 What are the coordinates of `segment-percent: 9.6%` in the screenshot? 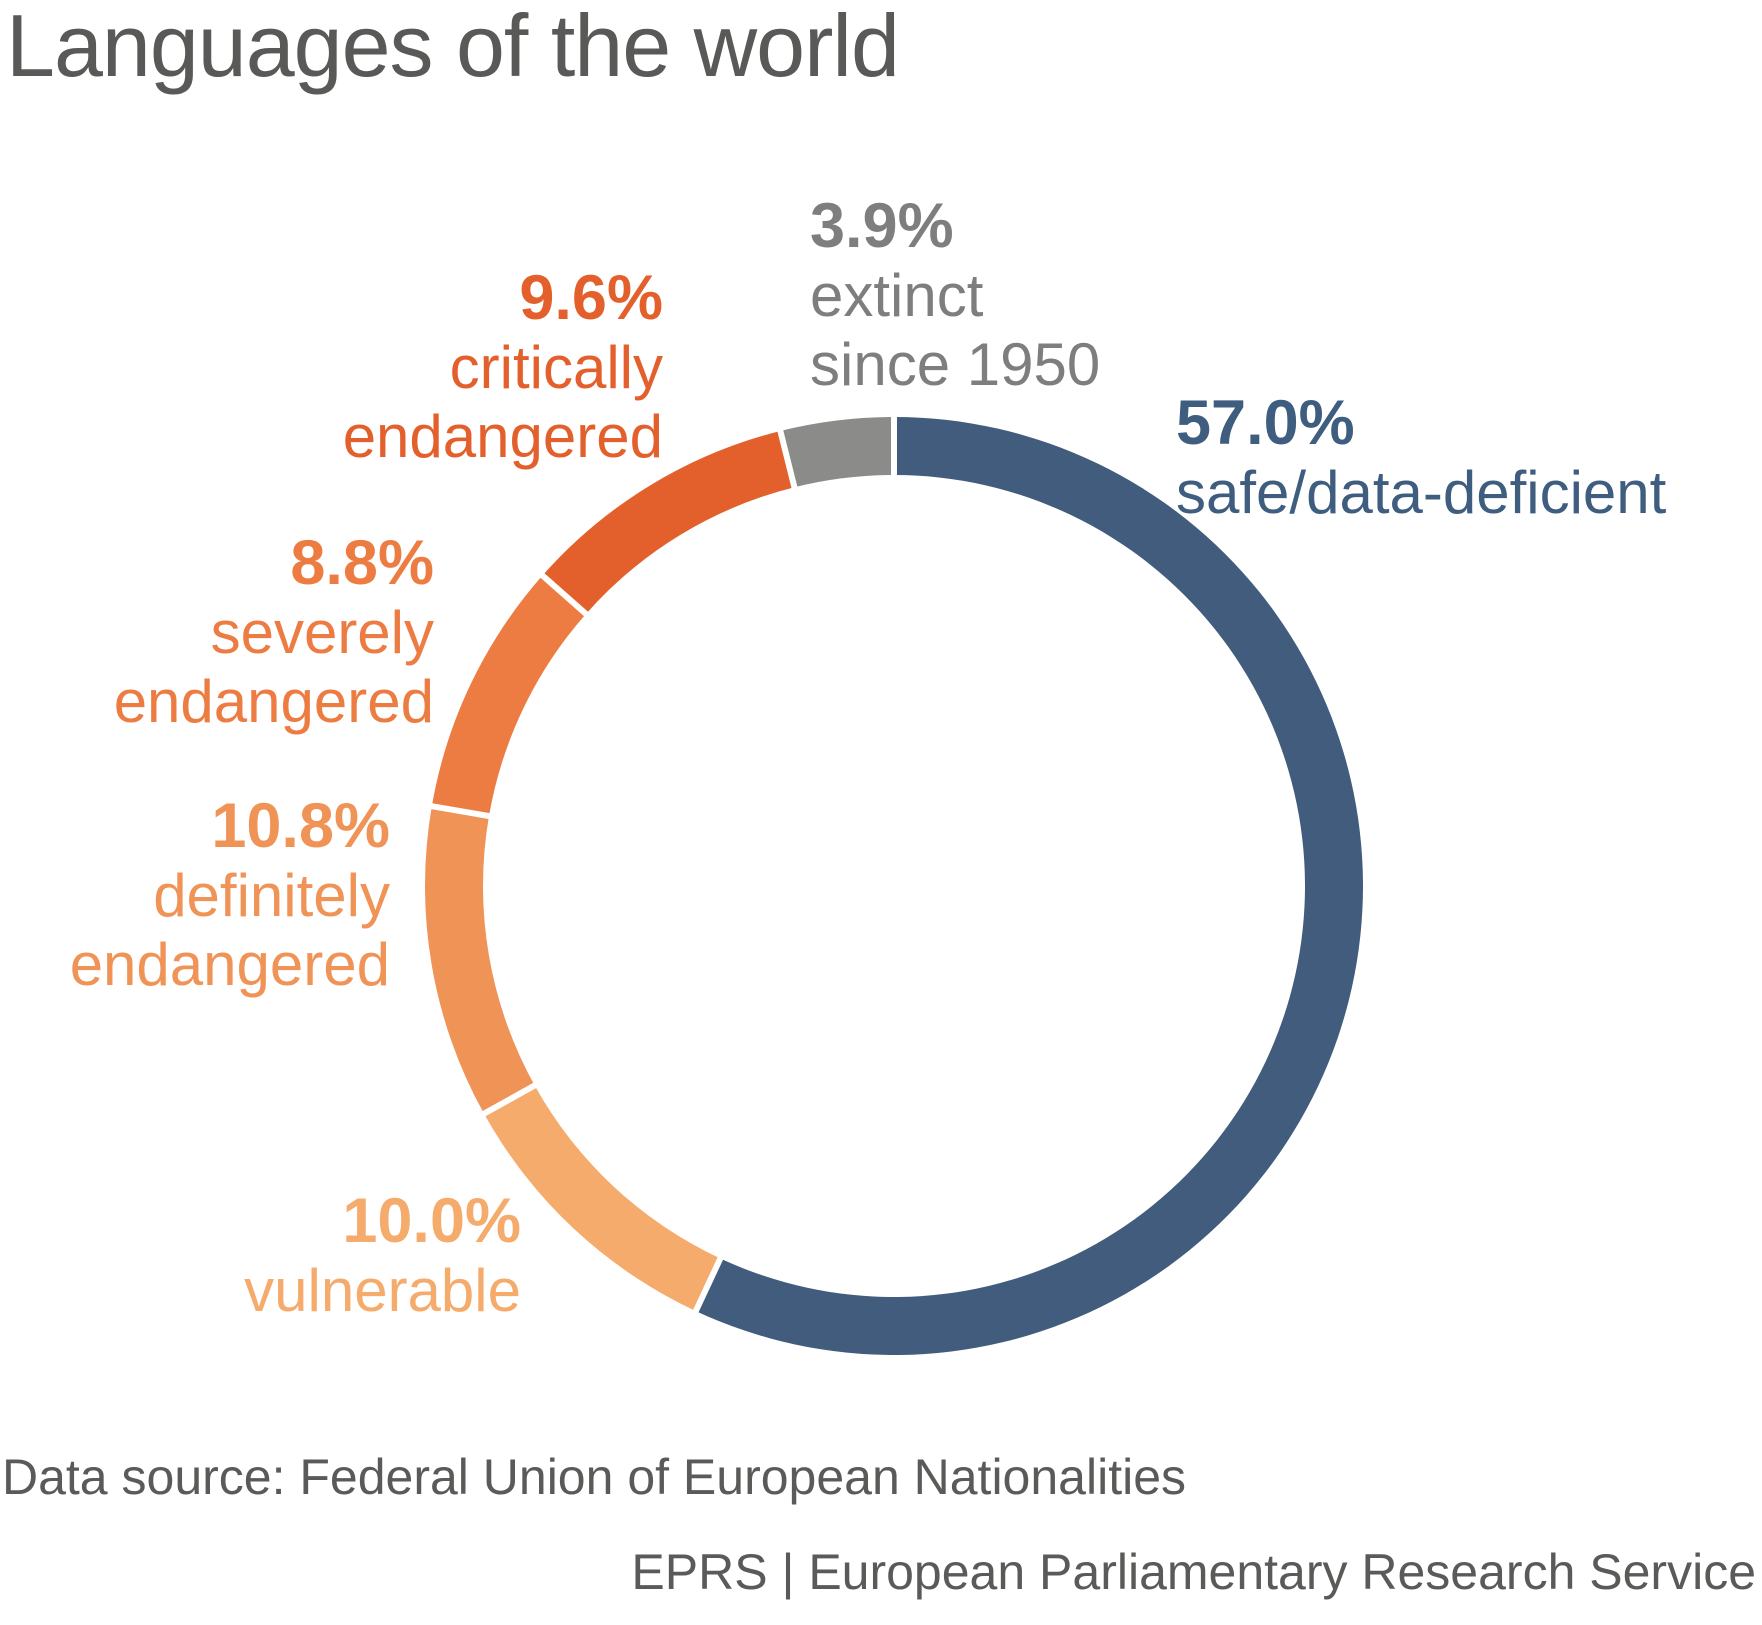 It's located at (591, 298).